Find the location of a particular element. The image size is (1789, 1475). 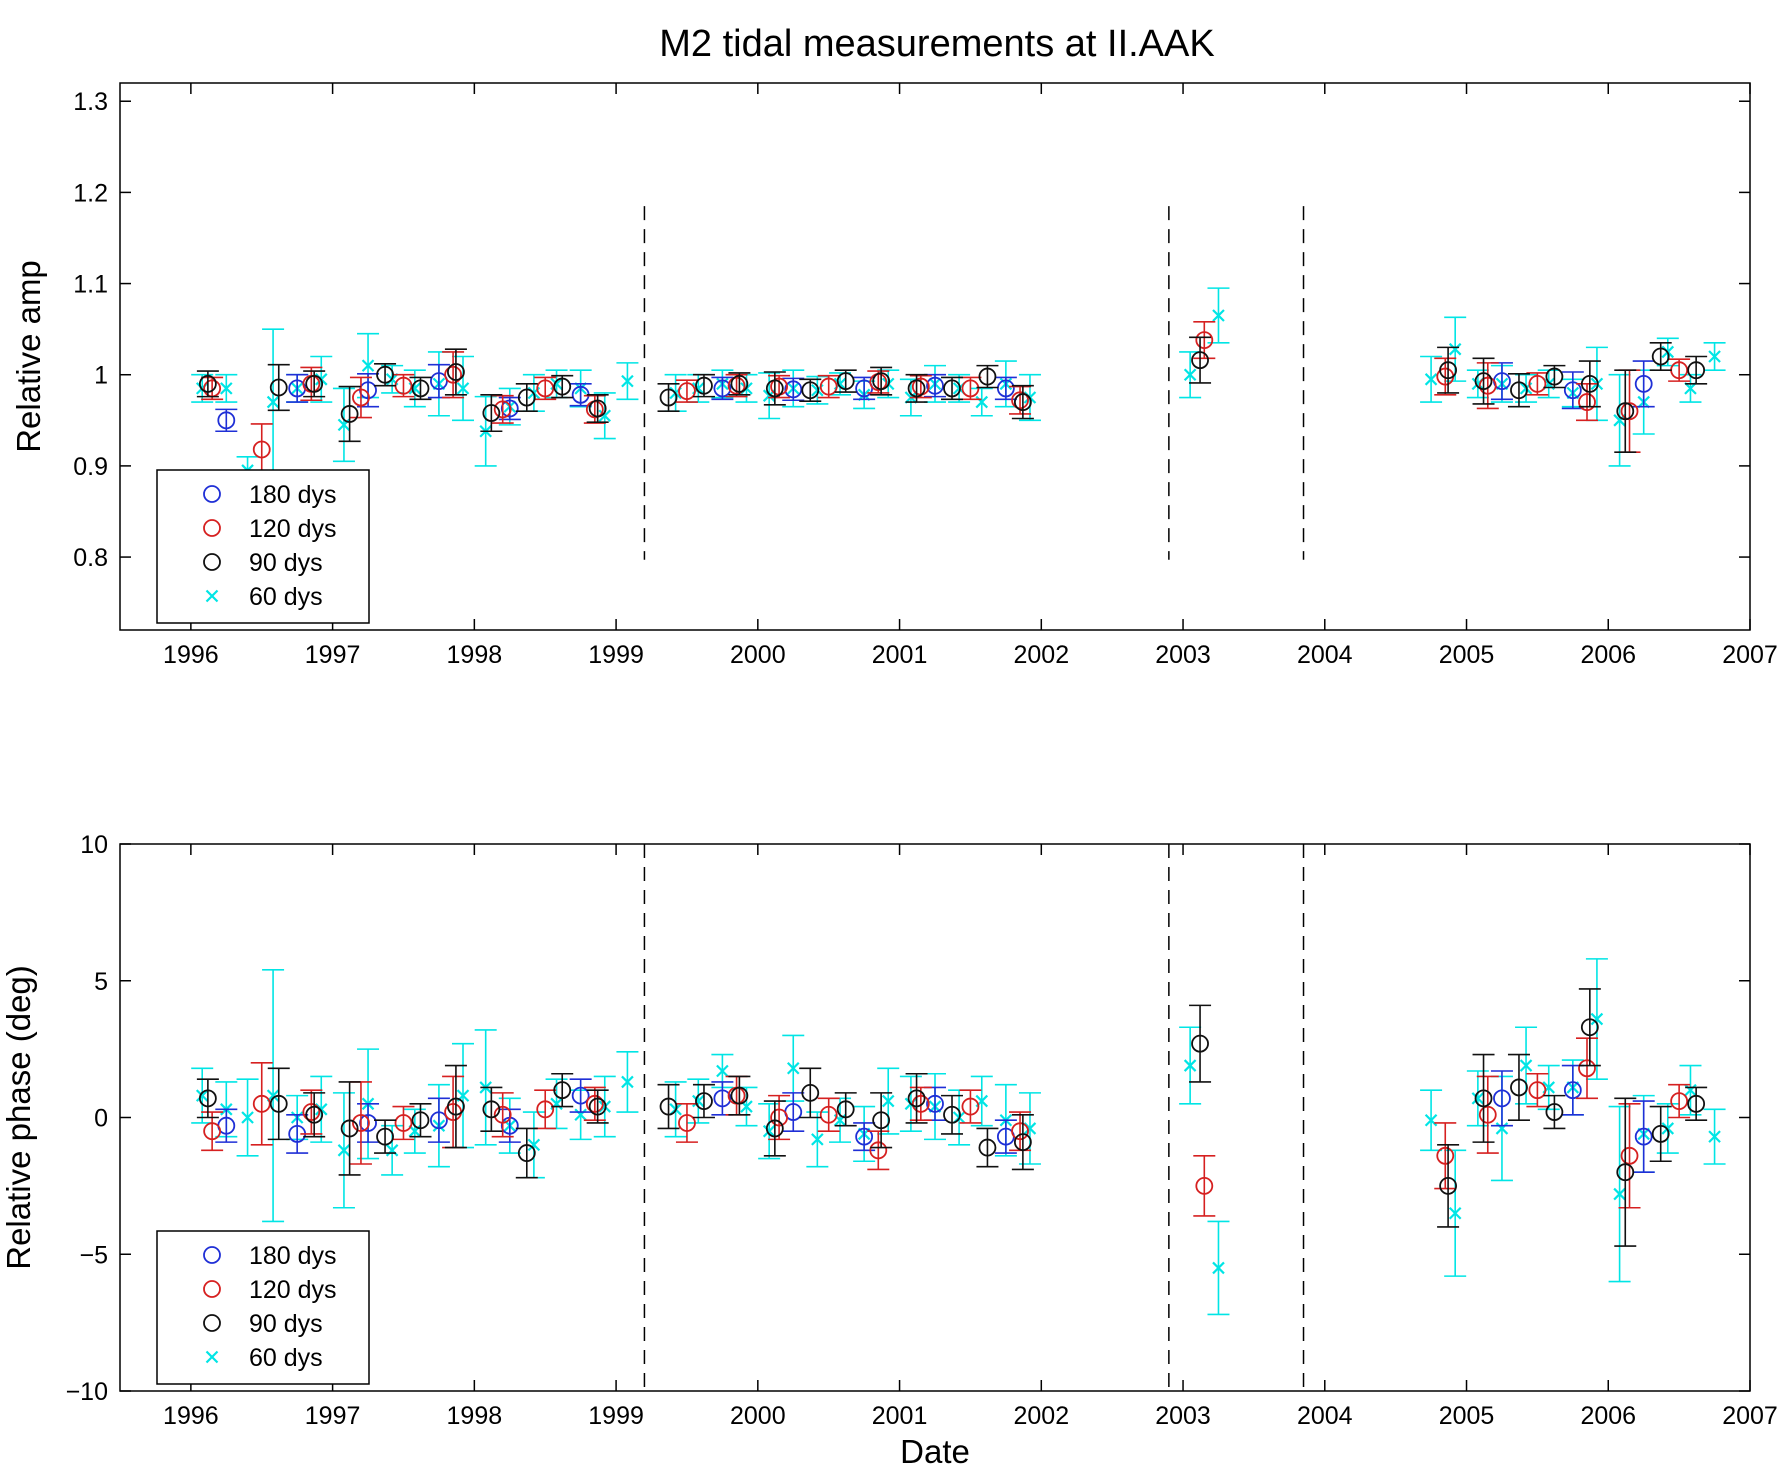

y-tick-label: 5 is located at coordinates (101, 982).